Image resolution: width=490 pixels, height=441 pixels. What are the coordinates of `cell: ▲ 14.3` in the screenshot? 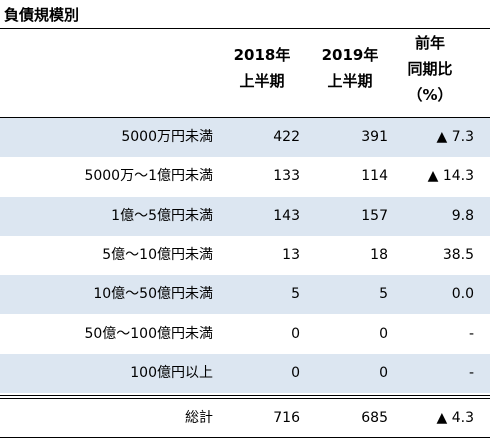 It's located at (450, 176).